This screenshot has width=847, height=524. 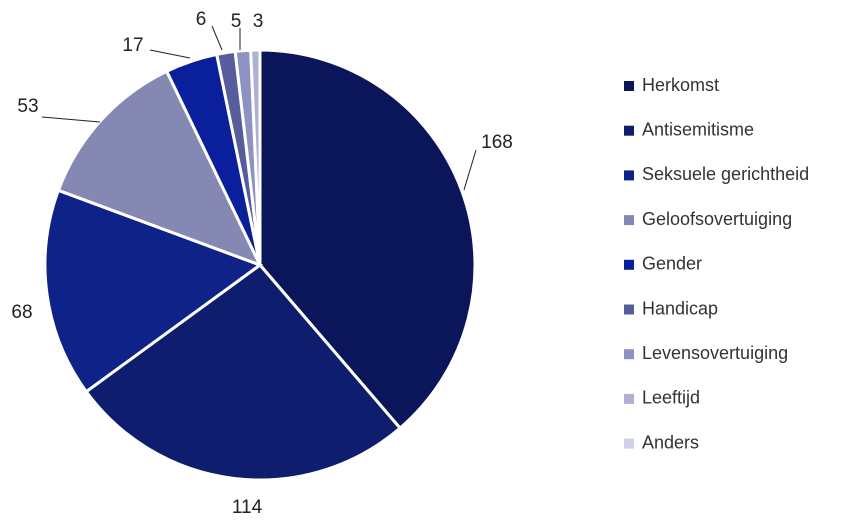 What do you see at coordinates (670, 442) in the screenshot?
I see `legend-label: Anders` at bounding box center [670, 442].